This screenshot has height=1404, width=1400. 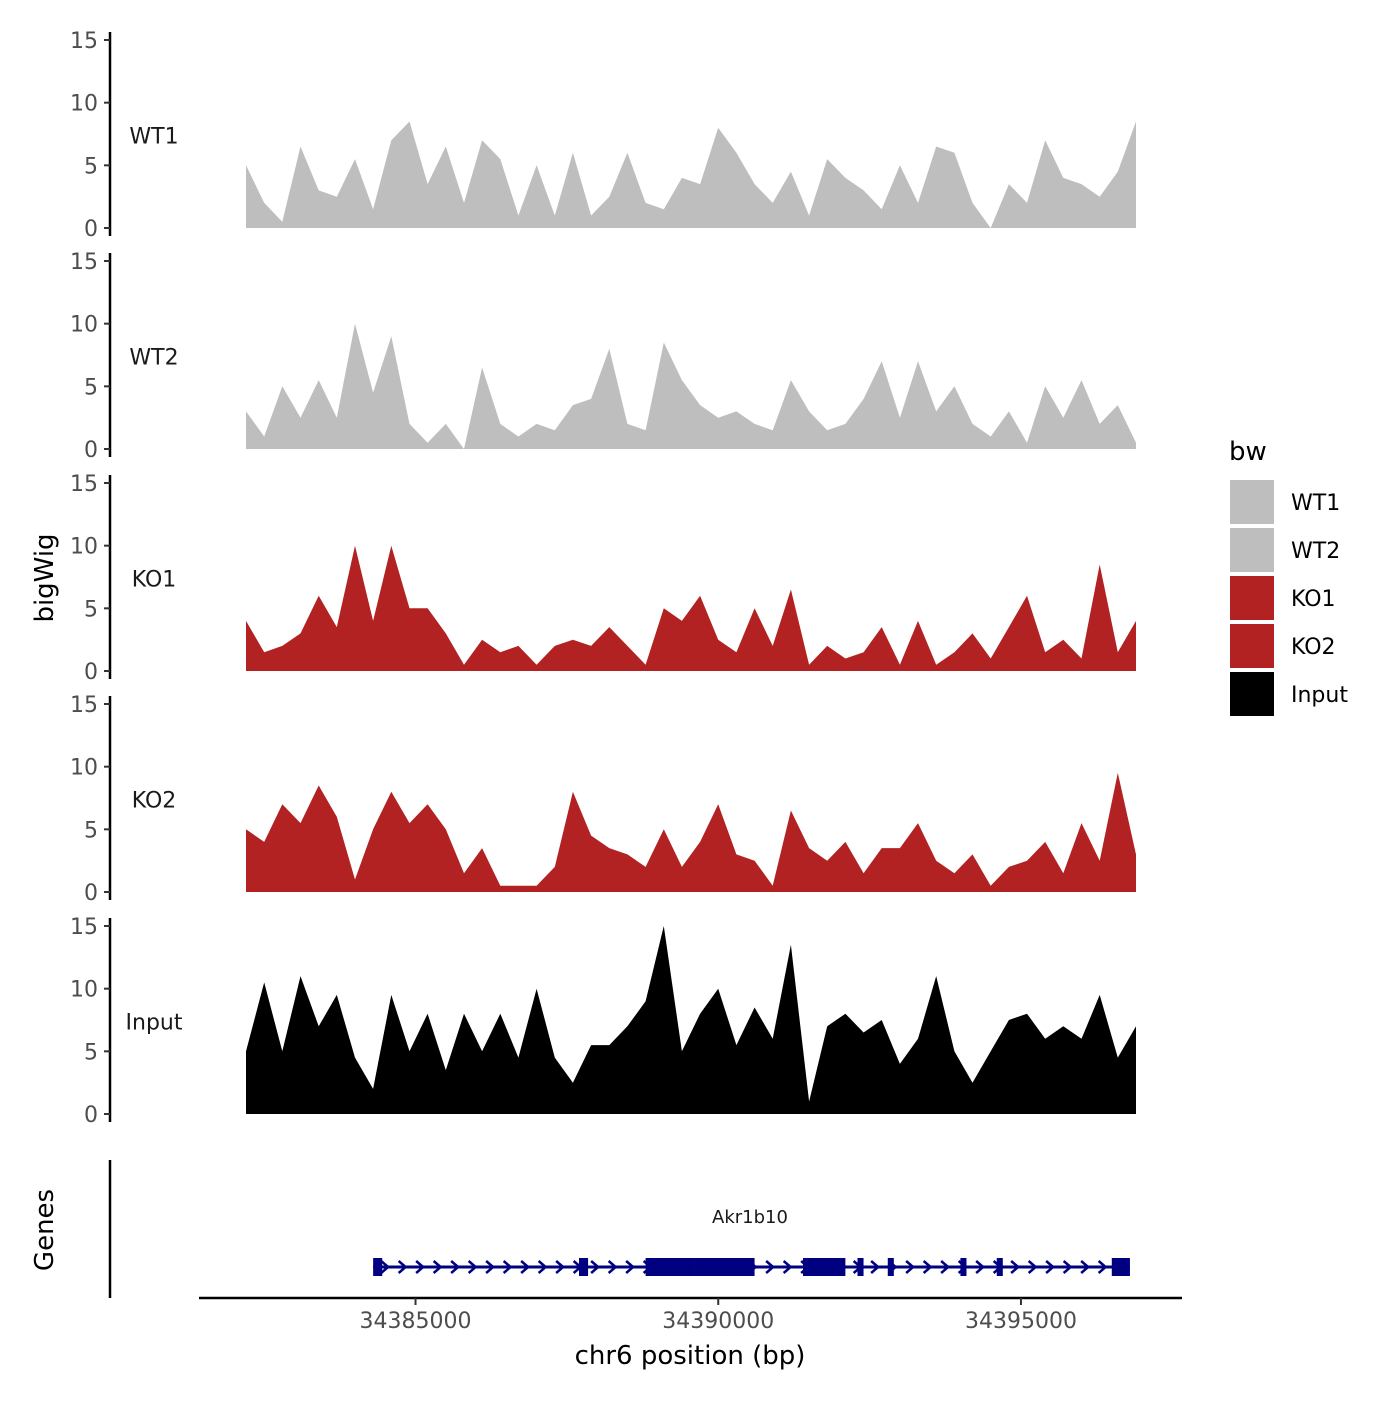 I want to click on facet-label-input: Input, so click(x=154, y=1022).